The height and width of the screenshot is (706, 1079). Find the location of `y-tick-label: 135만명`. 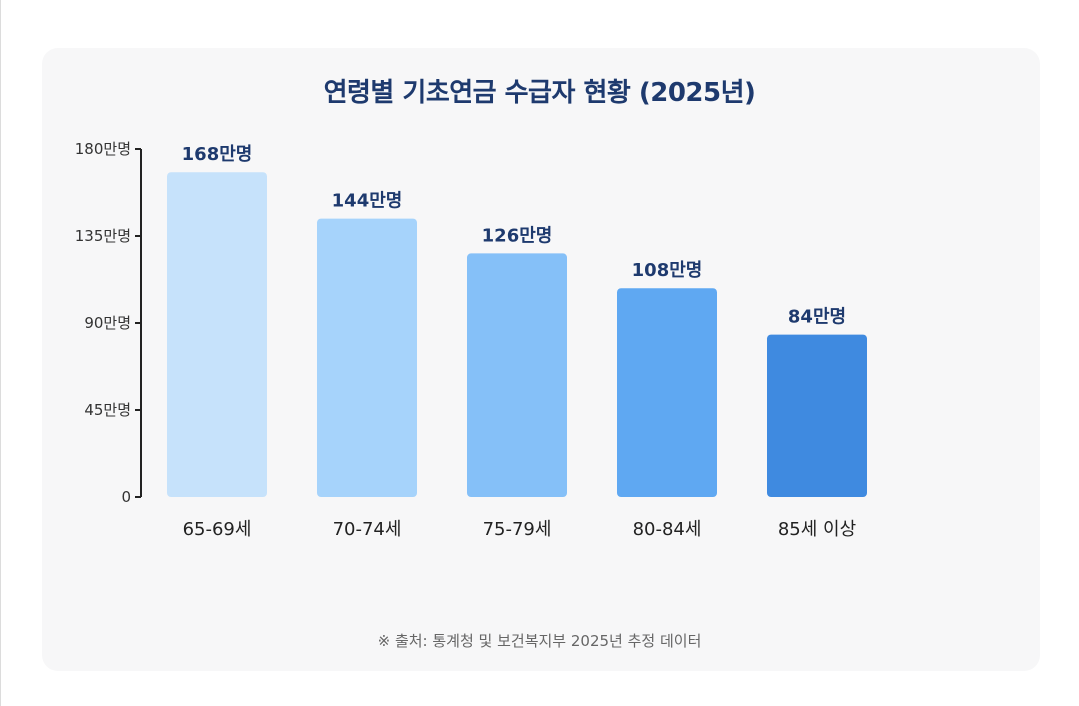

y-tick-label: 135만명 is located at coordinates (103, 236).